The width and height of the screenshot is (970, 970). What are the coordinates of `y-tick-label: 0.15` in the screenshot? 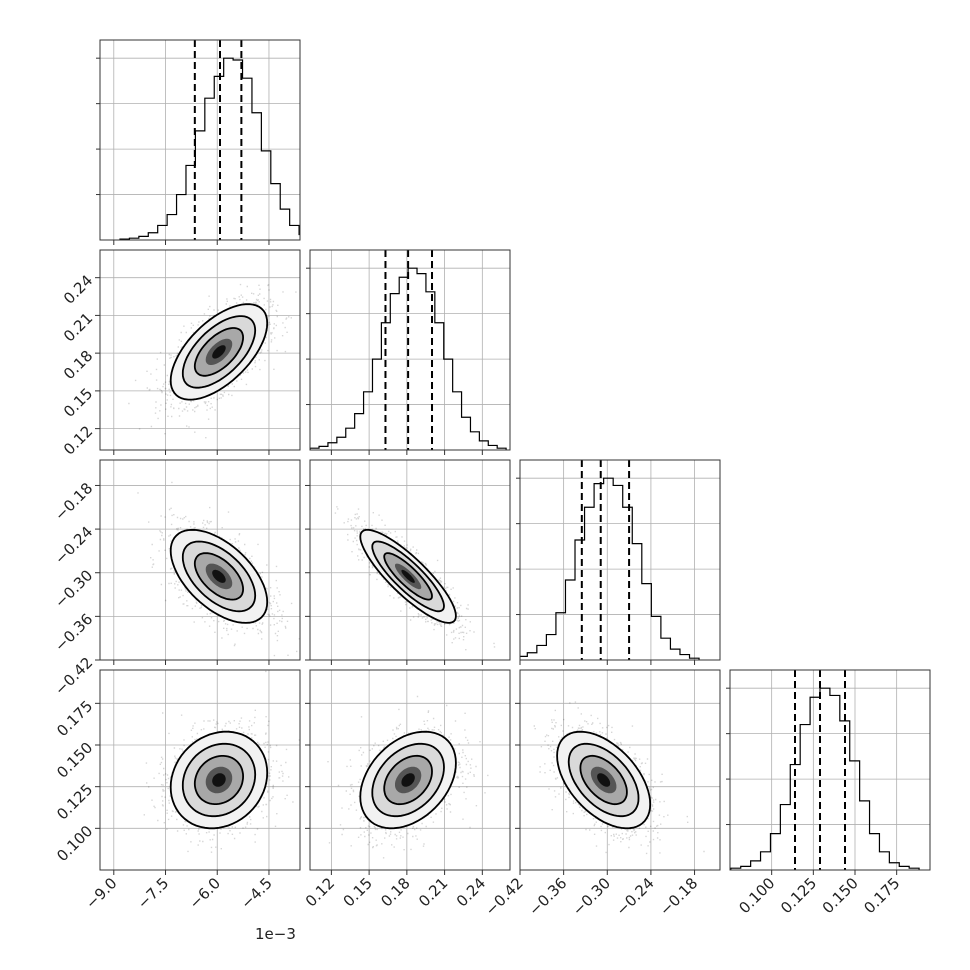 It's located at (78, 403).